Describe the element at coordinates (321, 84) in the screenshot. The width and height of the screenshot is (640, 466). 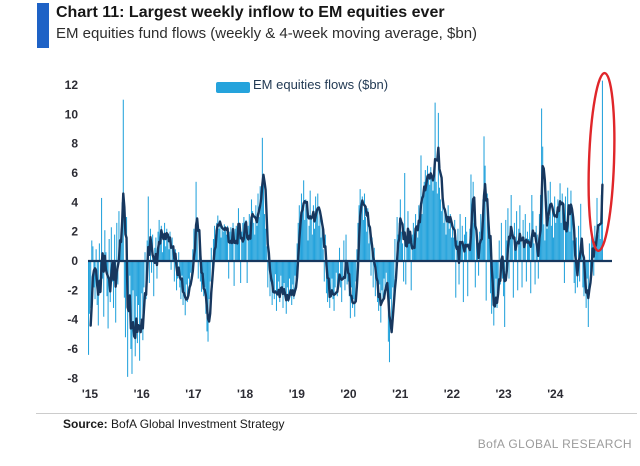
I see `legend-label: EM equities flows ($bn)` at that location.